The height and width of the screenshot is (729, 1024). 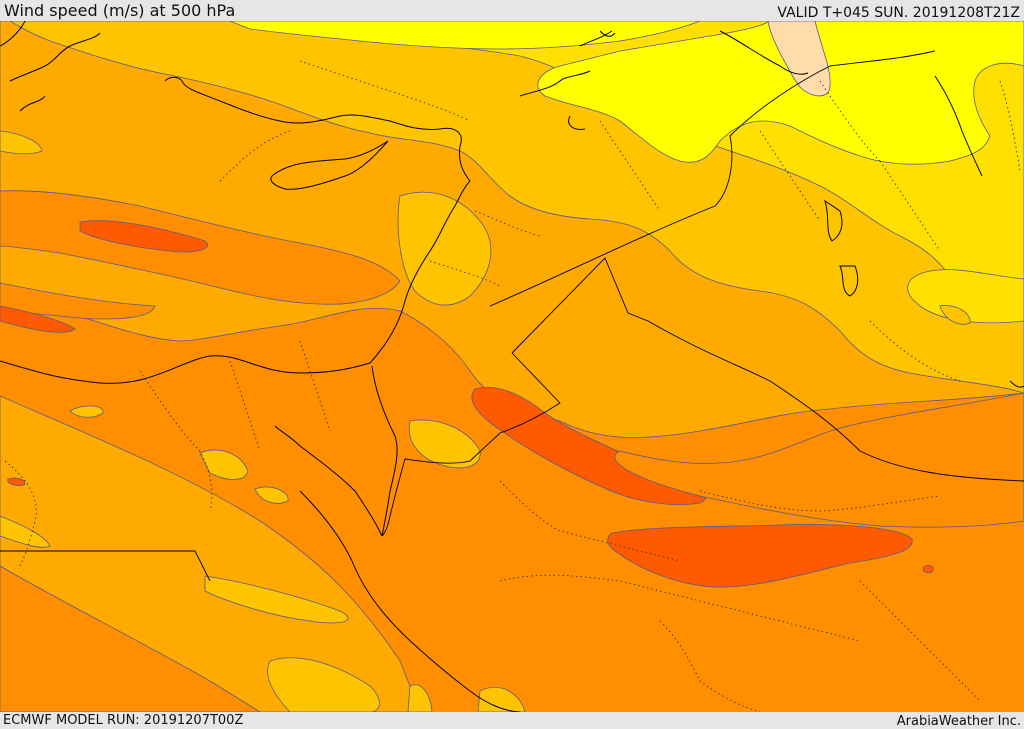 I want to click on band-light-yellow-northwest, so click(x=465, y=35).